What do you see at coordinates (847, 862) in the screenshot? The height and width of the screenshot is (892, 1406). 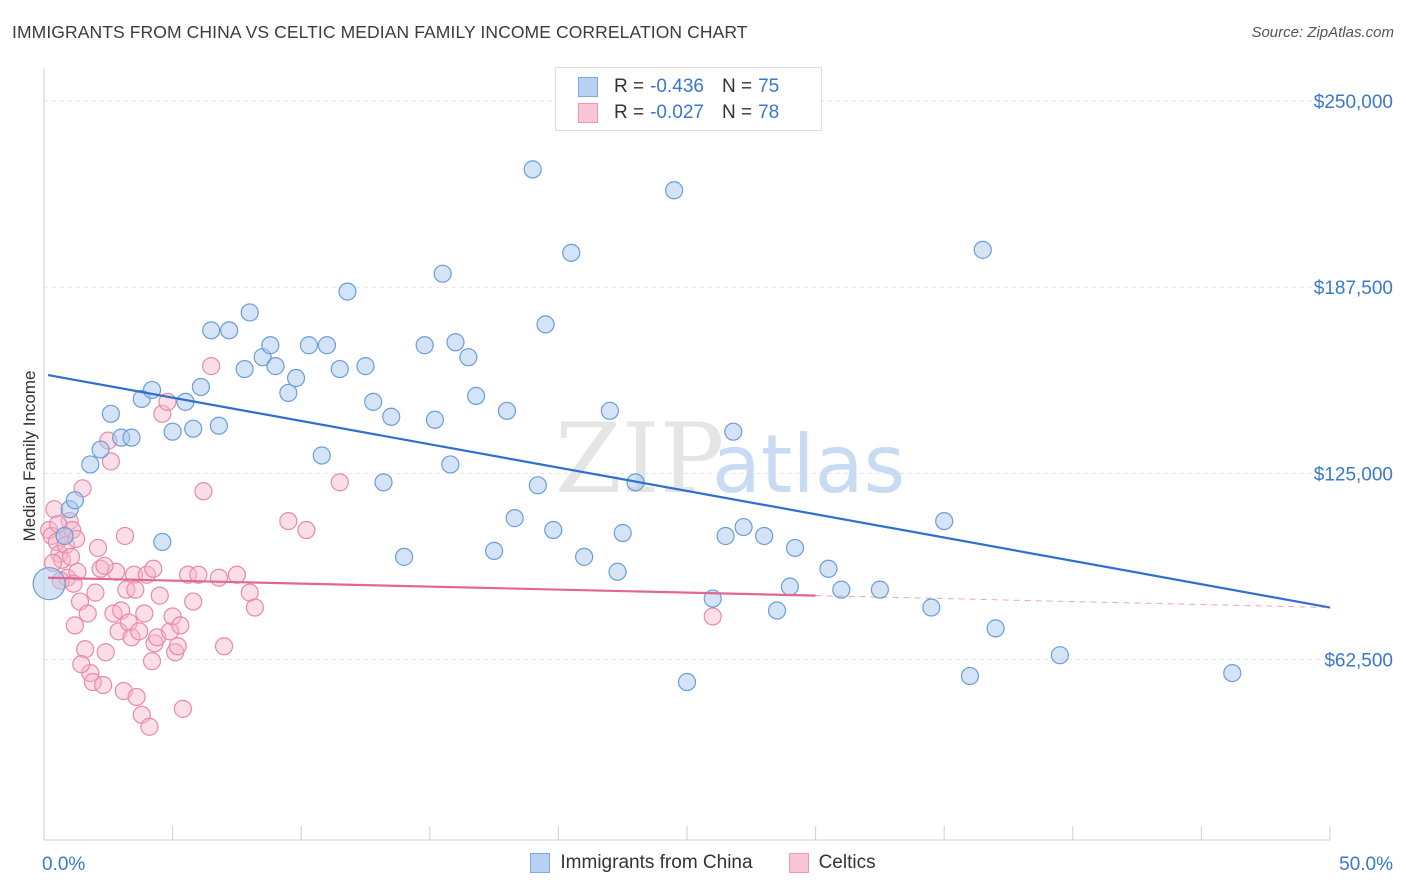 I see `series-legend-label: Celtics` at bounding box center [847, 862].